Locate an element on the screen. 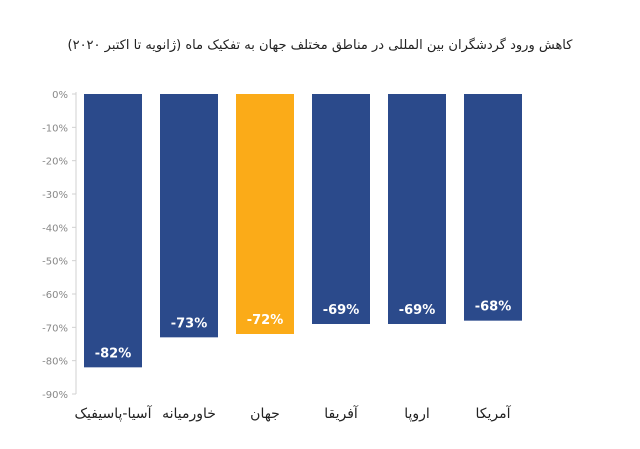 The height and width of the screenshot is (449, 640). category-label: اروپا is located at coordinates (417, 414).